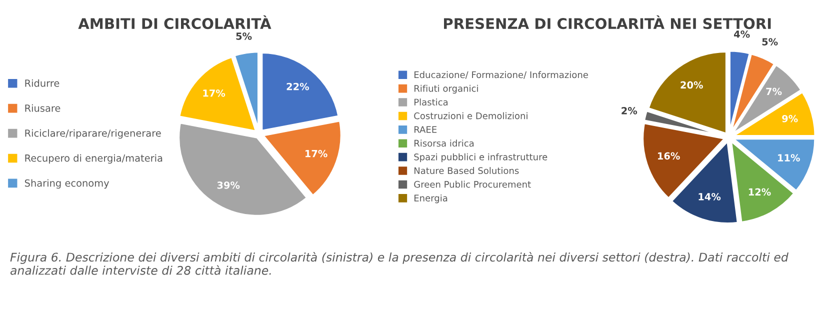  I want to click on data-label: 7%, so click(774, 92).